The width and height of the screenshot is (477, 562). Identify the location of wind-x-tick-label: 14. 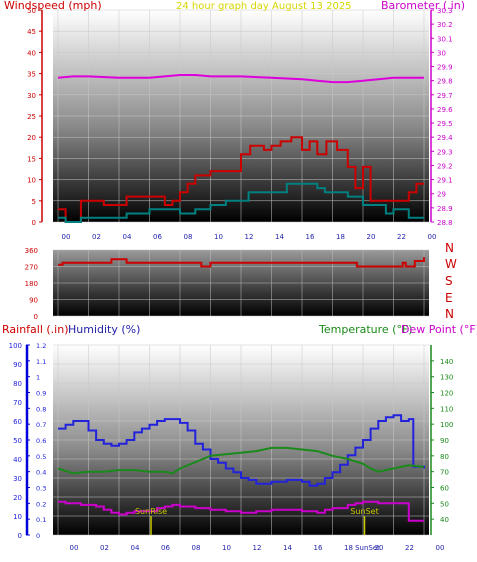
(279, 237).